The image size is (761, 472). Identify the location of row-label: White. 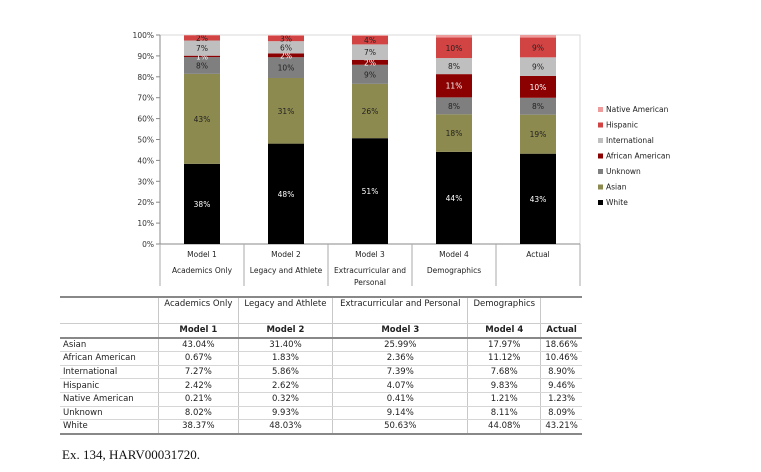
(109, 427).